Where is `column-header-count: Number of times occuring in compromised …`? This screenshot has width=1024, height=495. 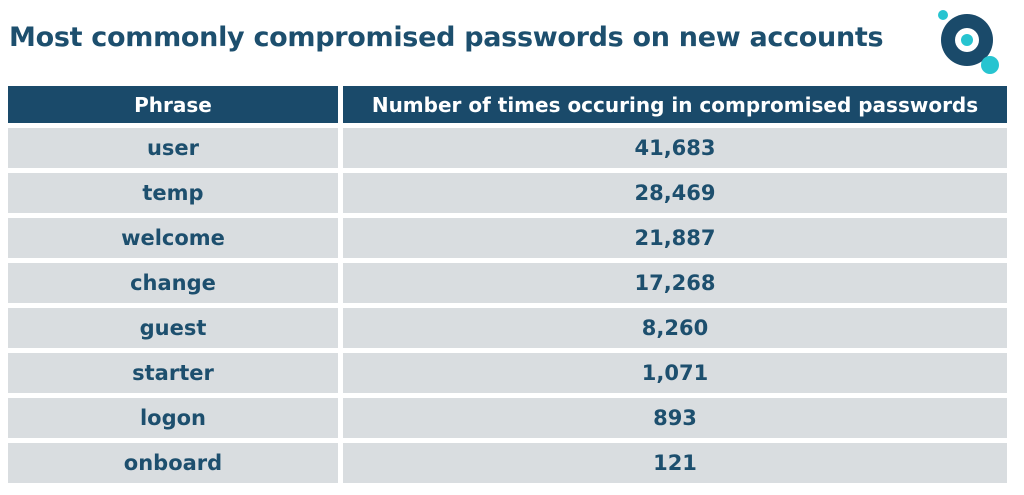 column-header-count: Number of times occuring in compromised … is located at coordinates (675, 104).